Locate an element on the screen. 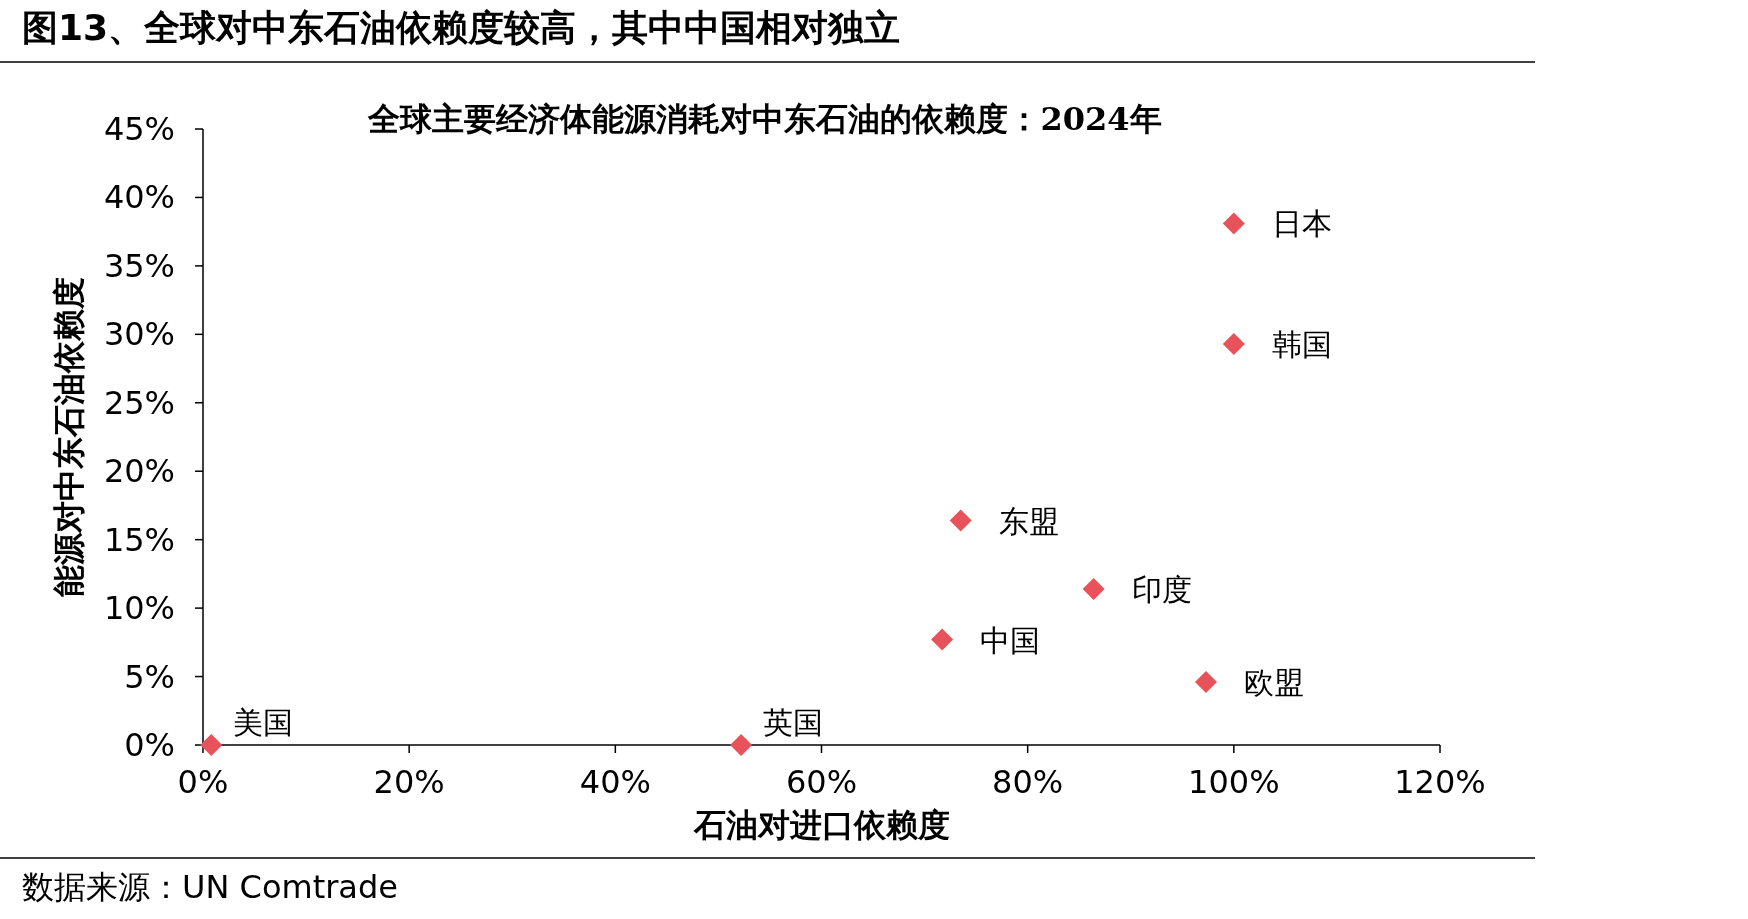 This screenshot has width=1748, height=919. y-tick-label: 5% is located at coordinates (149, 676).